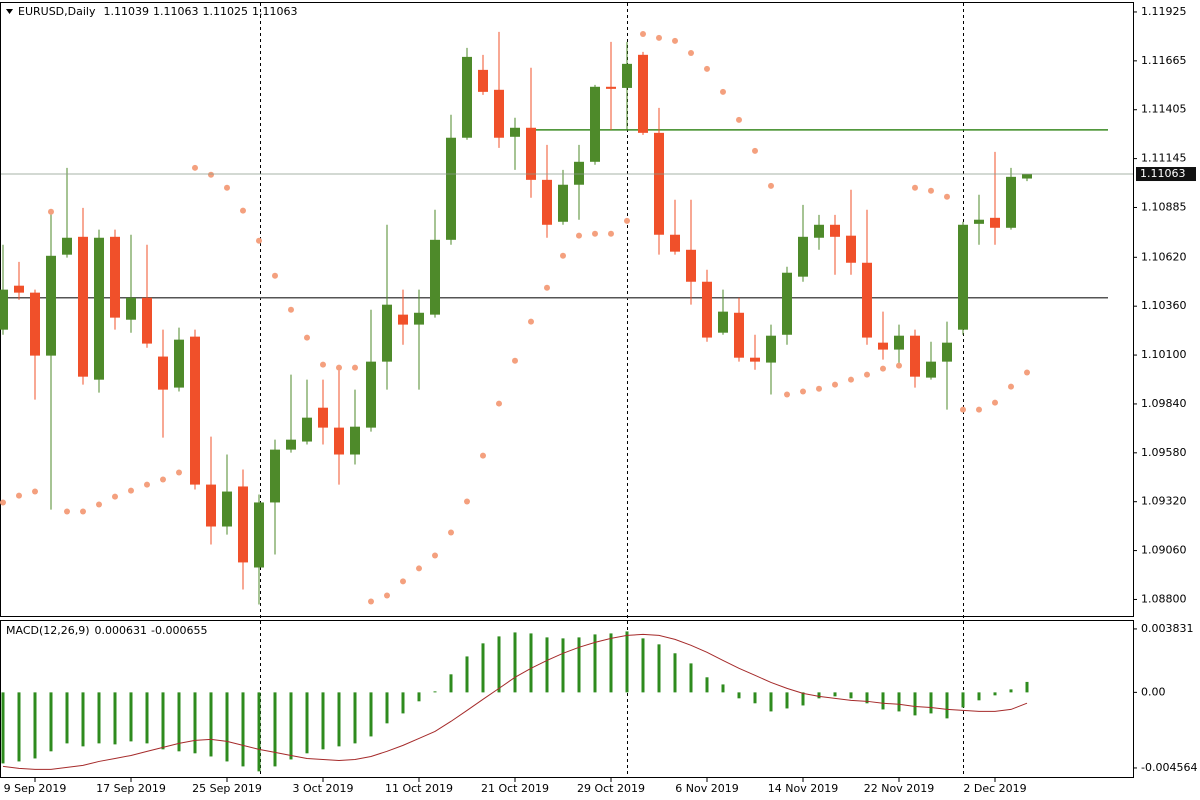 Image resolution: width=1200 pixels, height=800 pixels. What do you see at coordinates (121, 630) in the screenshot?
I see `macd-value: 0.000631` at bounding box center [121, 630].